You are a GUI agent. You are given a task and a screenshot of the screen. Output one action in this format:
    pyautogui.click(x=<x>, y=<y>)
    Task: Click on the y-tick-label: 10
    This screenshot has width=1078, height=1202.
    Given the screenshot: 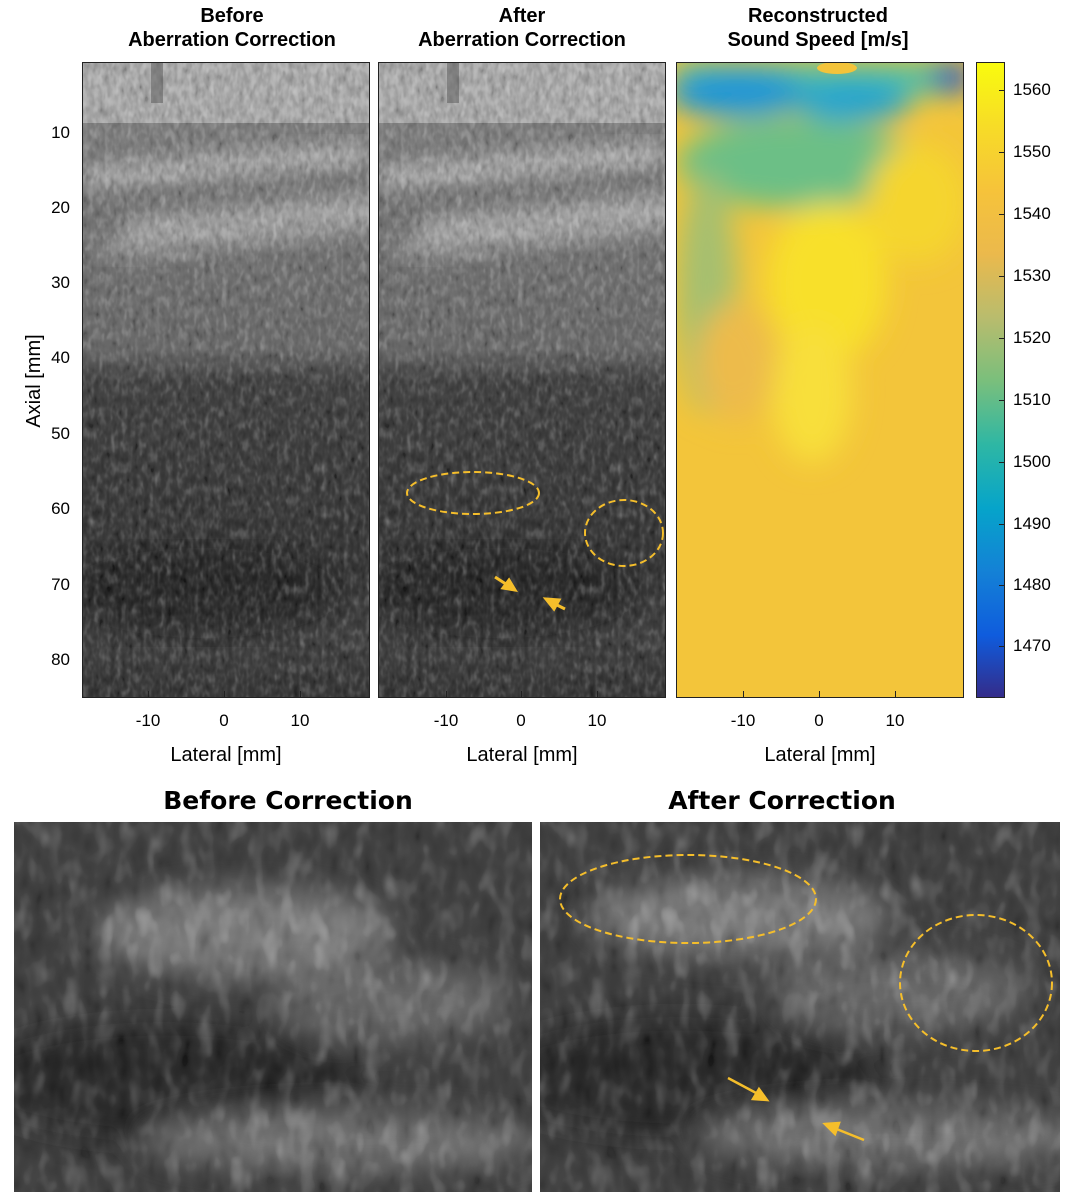 What is the action you would take?
    pyautogui.click(x=60, y=132)
    